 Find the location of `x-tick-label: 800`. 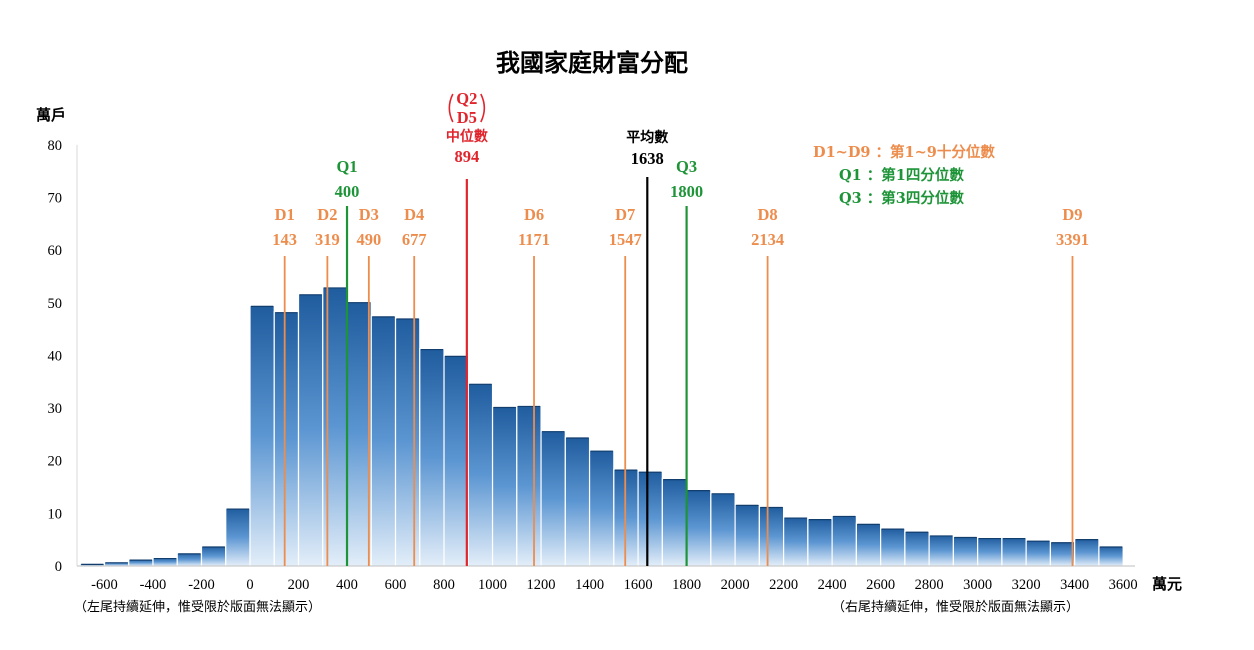

x-tick-label: 800 is located at coordinates (444, 585).